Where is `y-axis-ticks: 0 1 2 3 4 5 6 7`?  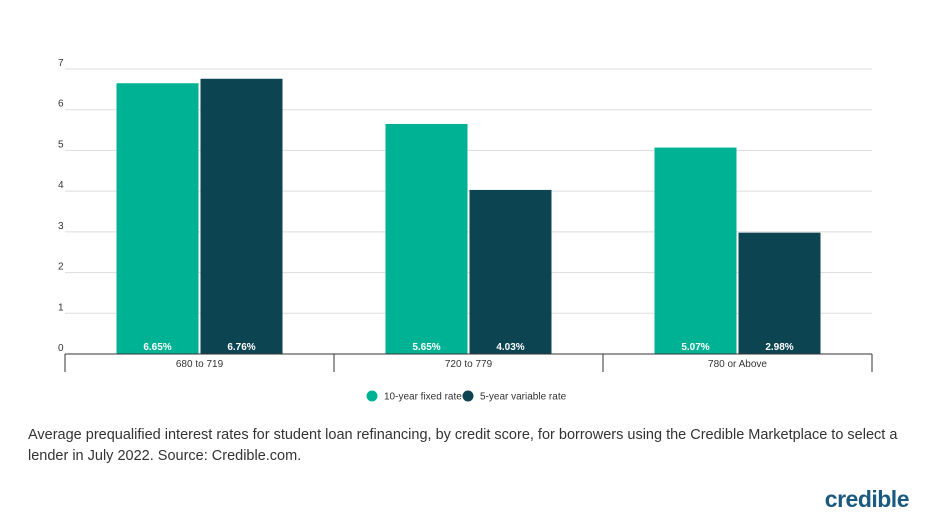 y-axis-ticks: 0 1 2 3 4 5 6 7 is located at coordinates (61, 206).